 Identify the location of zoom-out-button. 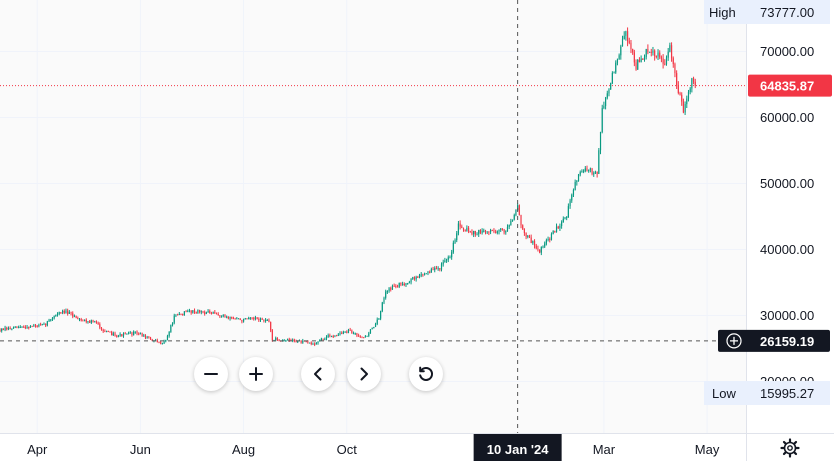
(211, 374).